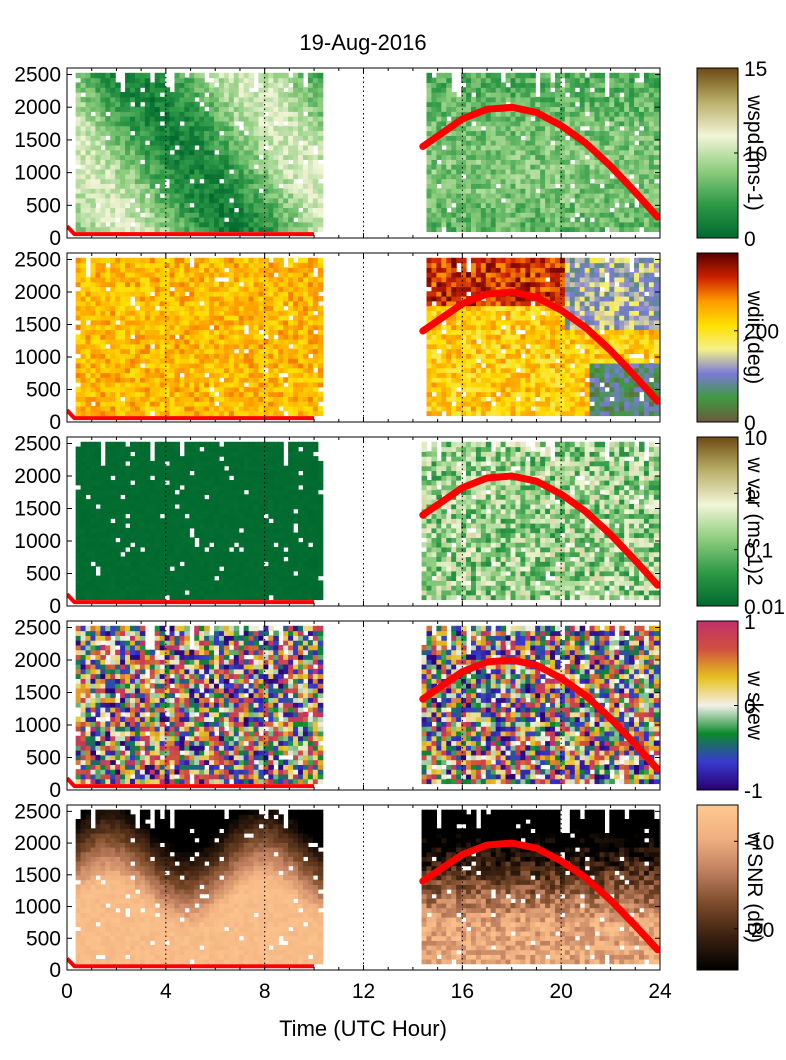 The image size is (786, 1060). Describe the element at coordinates (55, 238) in the screenshot. I see `y-tick-label: 0` at that location.